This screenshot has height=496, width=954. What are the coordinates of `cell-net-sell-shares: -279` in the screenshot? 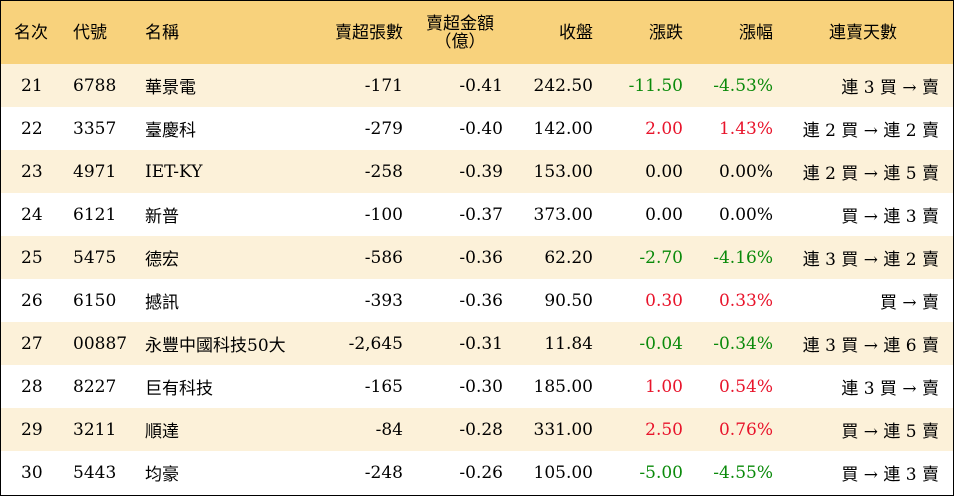 It's located at (383, 128).